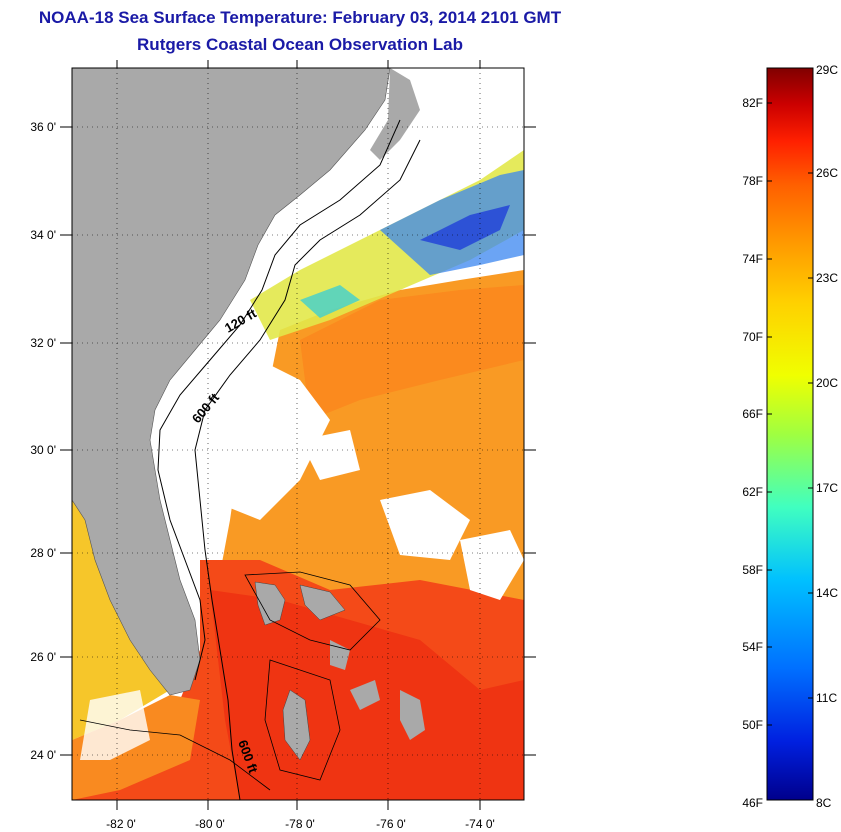 This screenshot has height=832, width=841. Describe the element at coordinates (827, 593) in the screenshot. I see `colorbar-c-label: 14C` at that location.